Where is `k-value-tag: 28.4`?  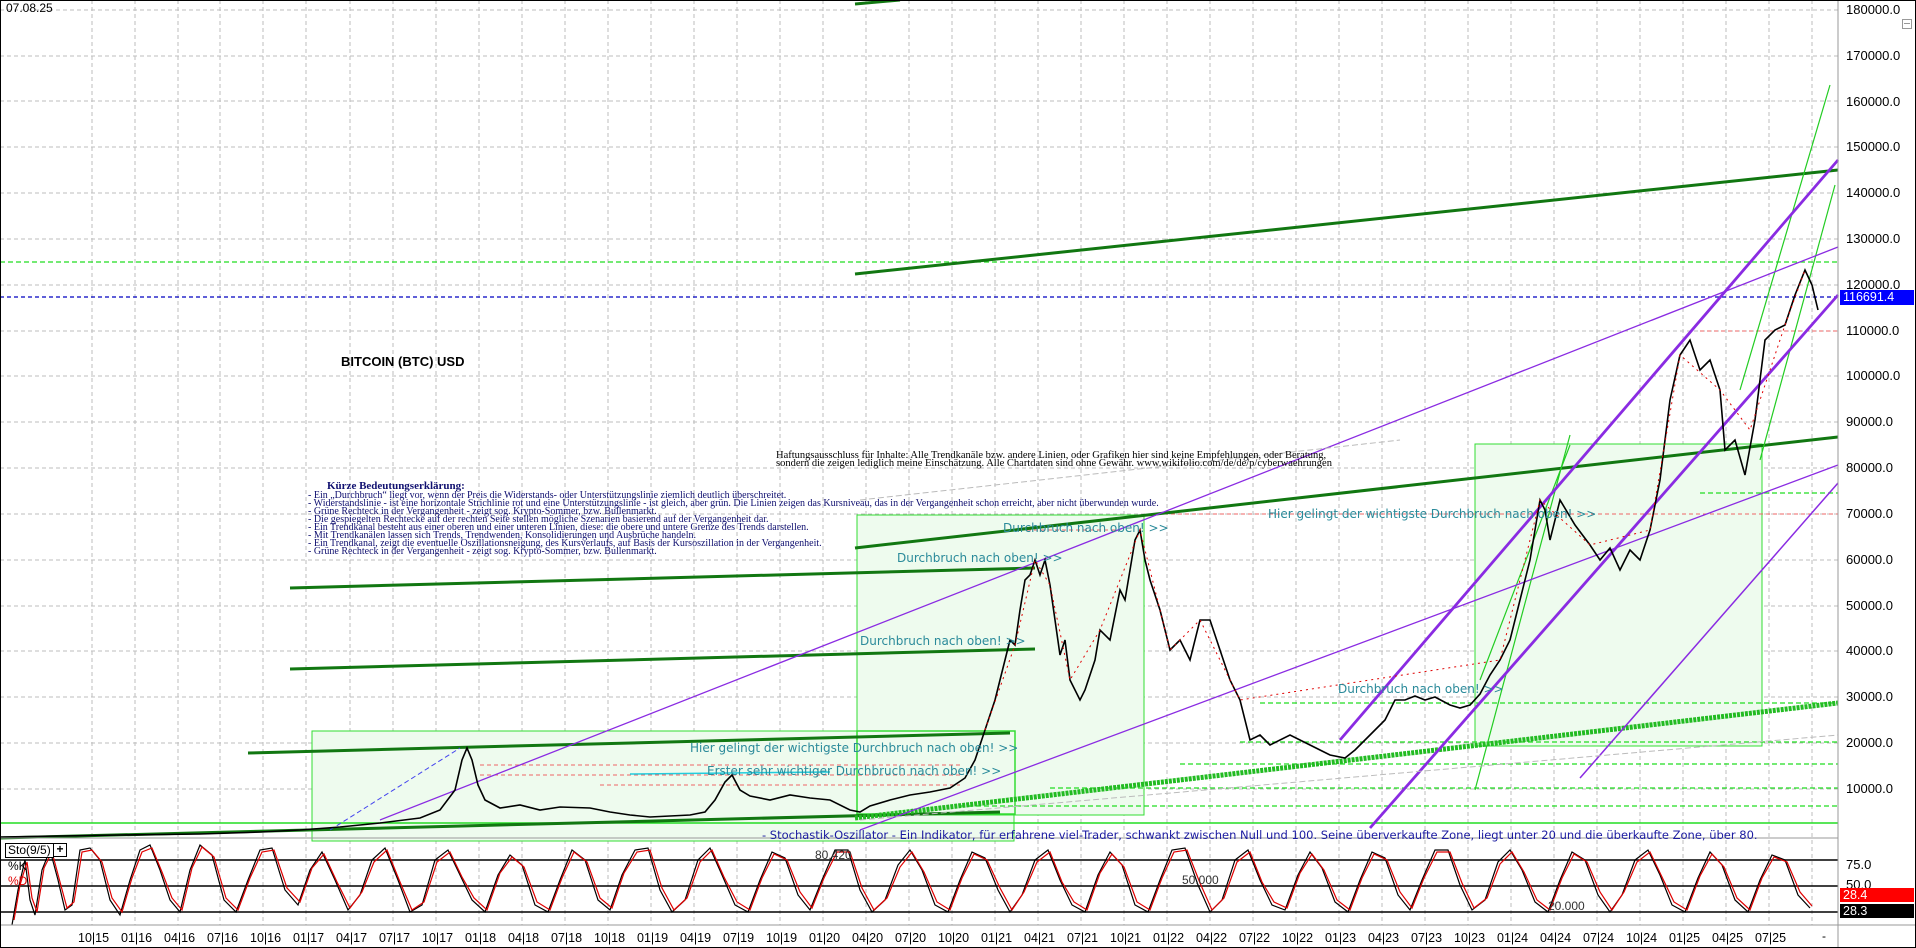
k-value-tag: 28.4 is located at coordinates (1877, 895).